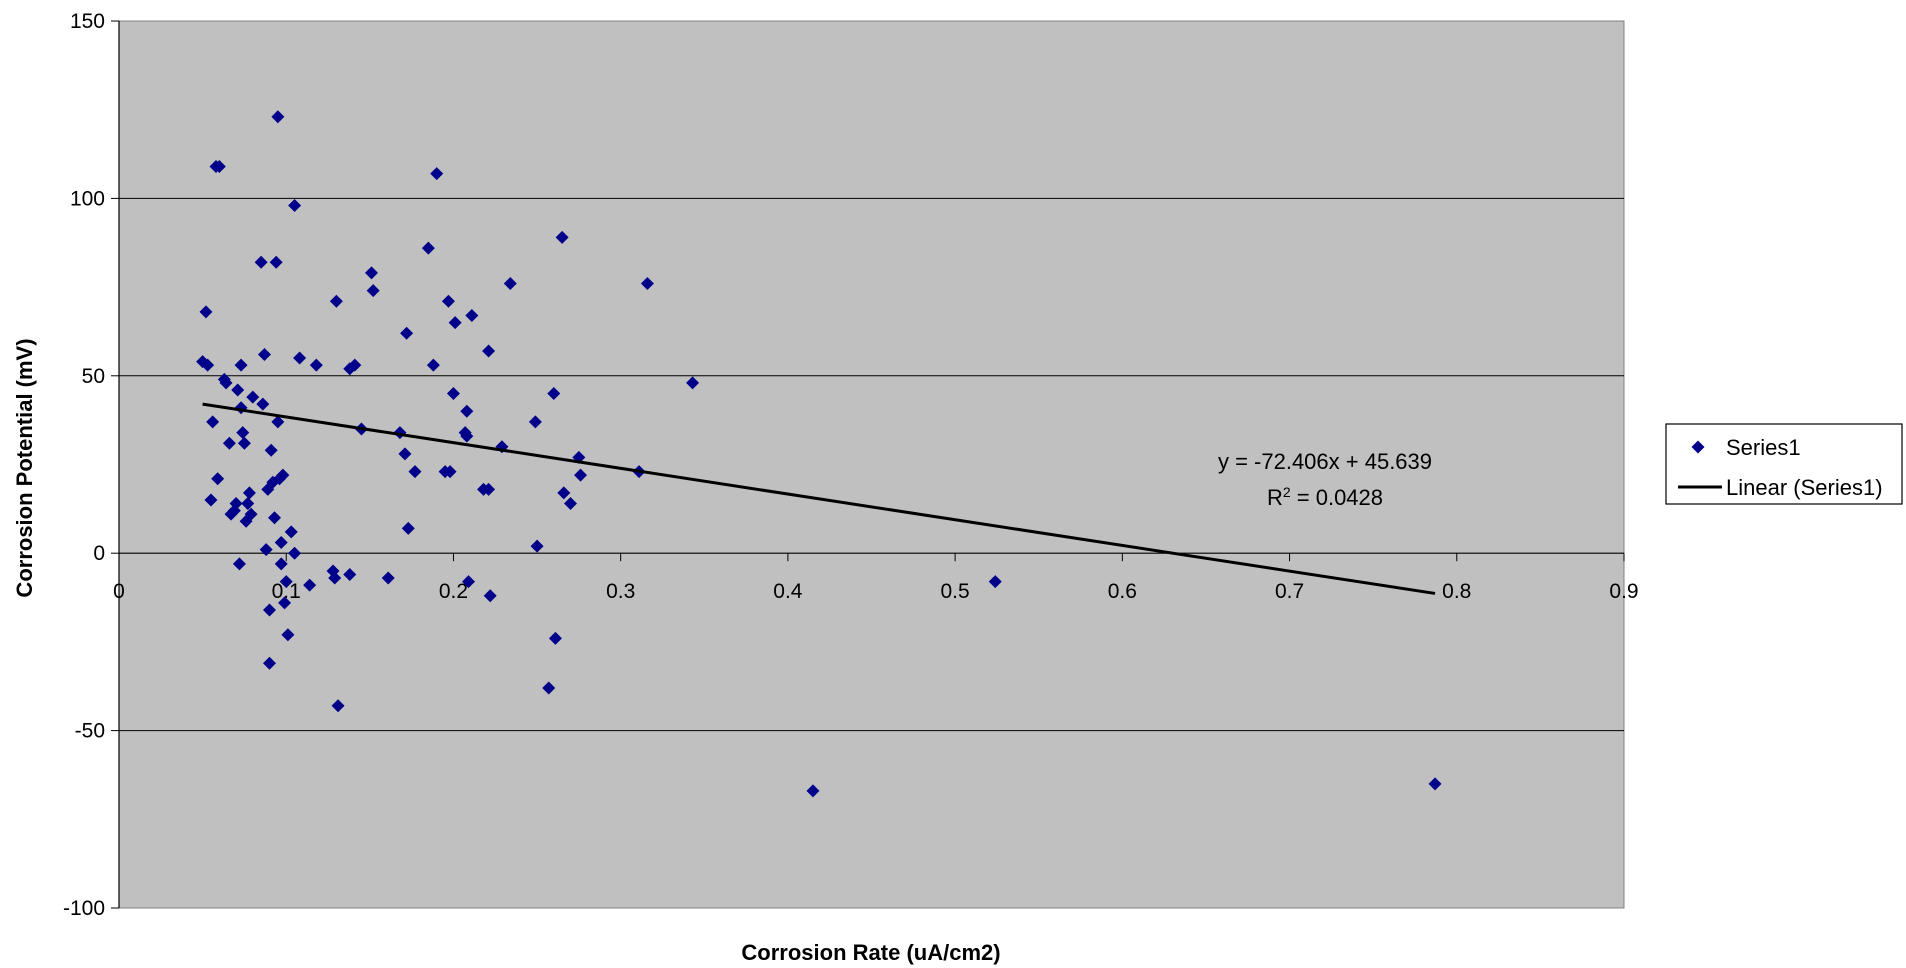  I want to click on trendline-equation: y = -72.406x + 45.639, so click(1325, 461).